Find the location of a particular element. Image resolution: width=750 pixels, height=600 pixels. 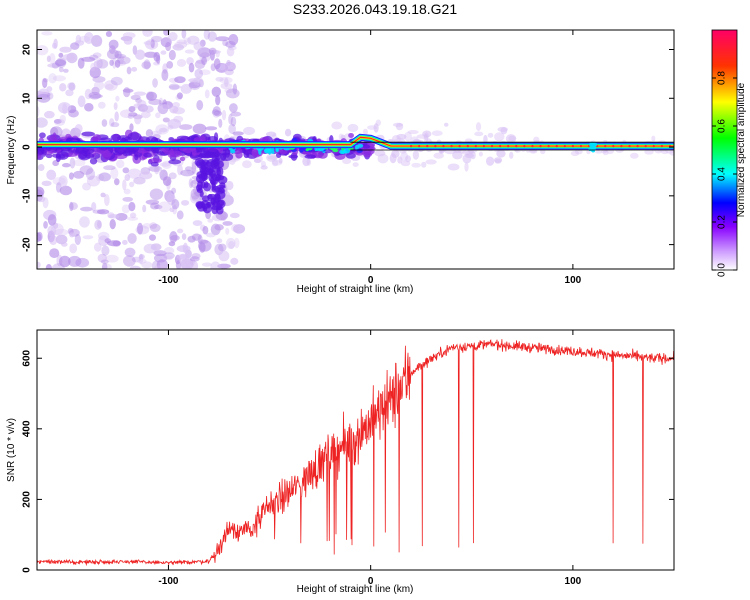

colorbar-tick-label: 0.4 is located at coordinates (722, 174).